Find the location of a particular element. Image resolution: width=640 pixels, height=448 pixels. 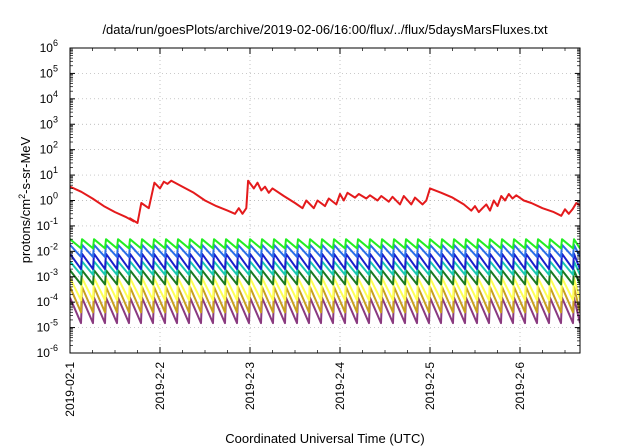

y-tick-label-exponent: 1 is located at coordinates (55, 170).